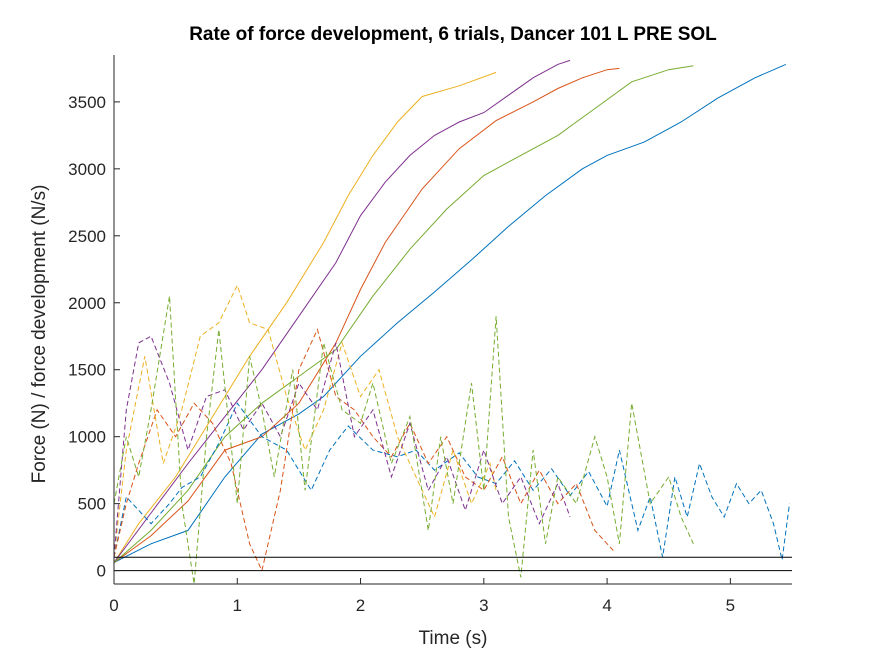  What do you see at coordinates (87, 236) in the screenshot?
I see `y-tick-label: 2500` at bounding box center [87, 236].